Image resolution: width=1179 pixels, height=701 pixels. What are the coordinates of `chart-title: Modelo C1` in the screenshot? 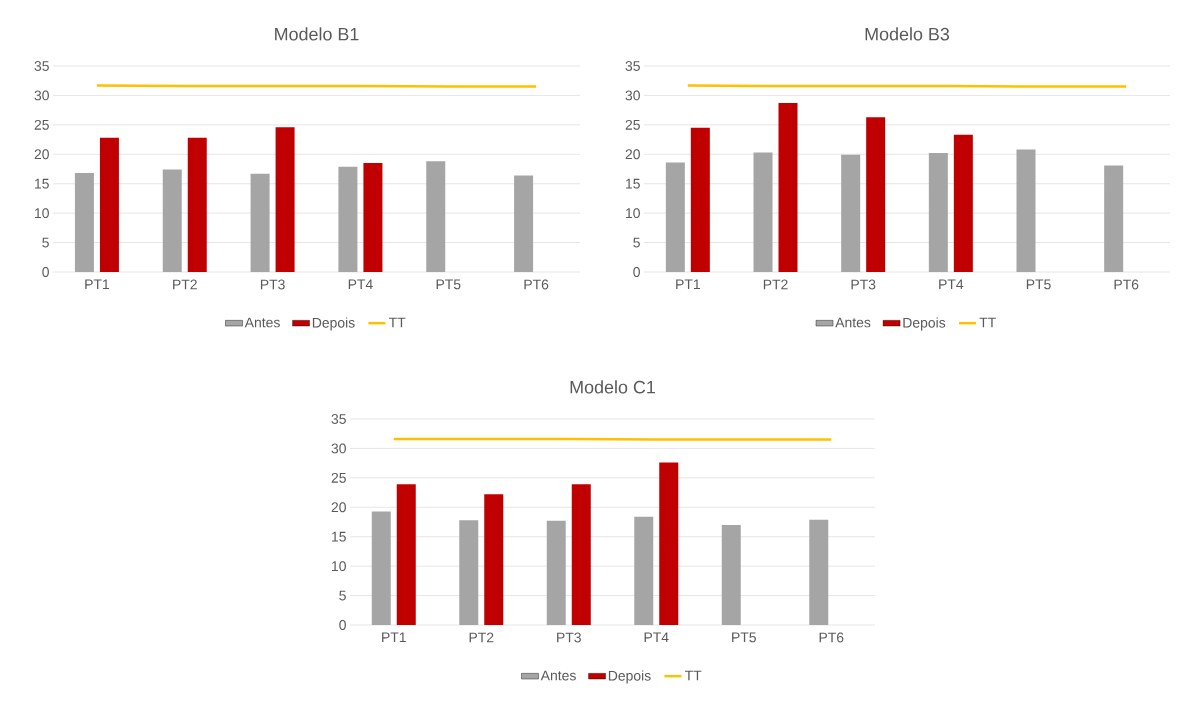 It's located at (612, 387).